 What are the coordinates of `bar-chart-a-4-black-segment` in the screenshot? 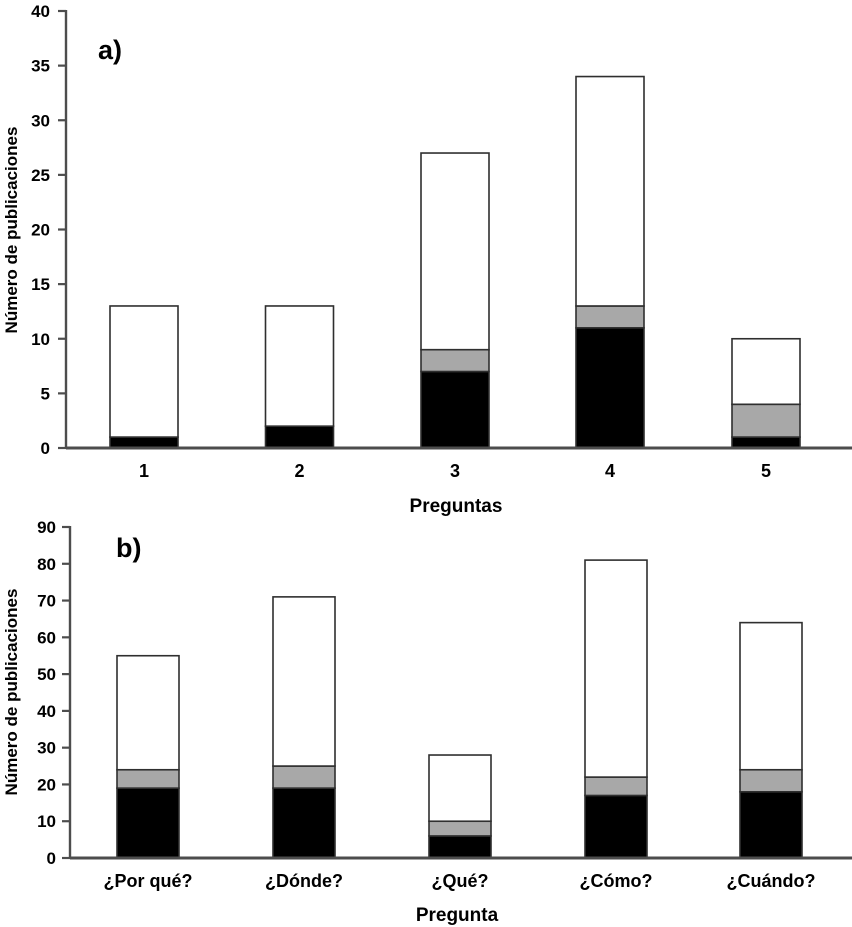 It's located at (610, 388).